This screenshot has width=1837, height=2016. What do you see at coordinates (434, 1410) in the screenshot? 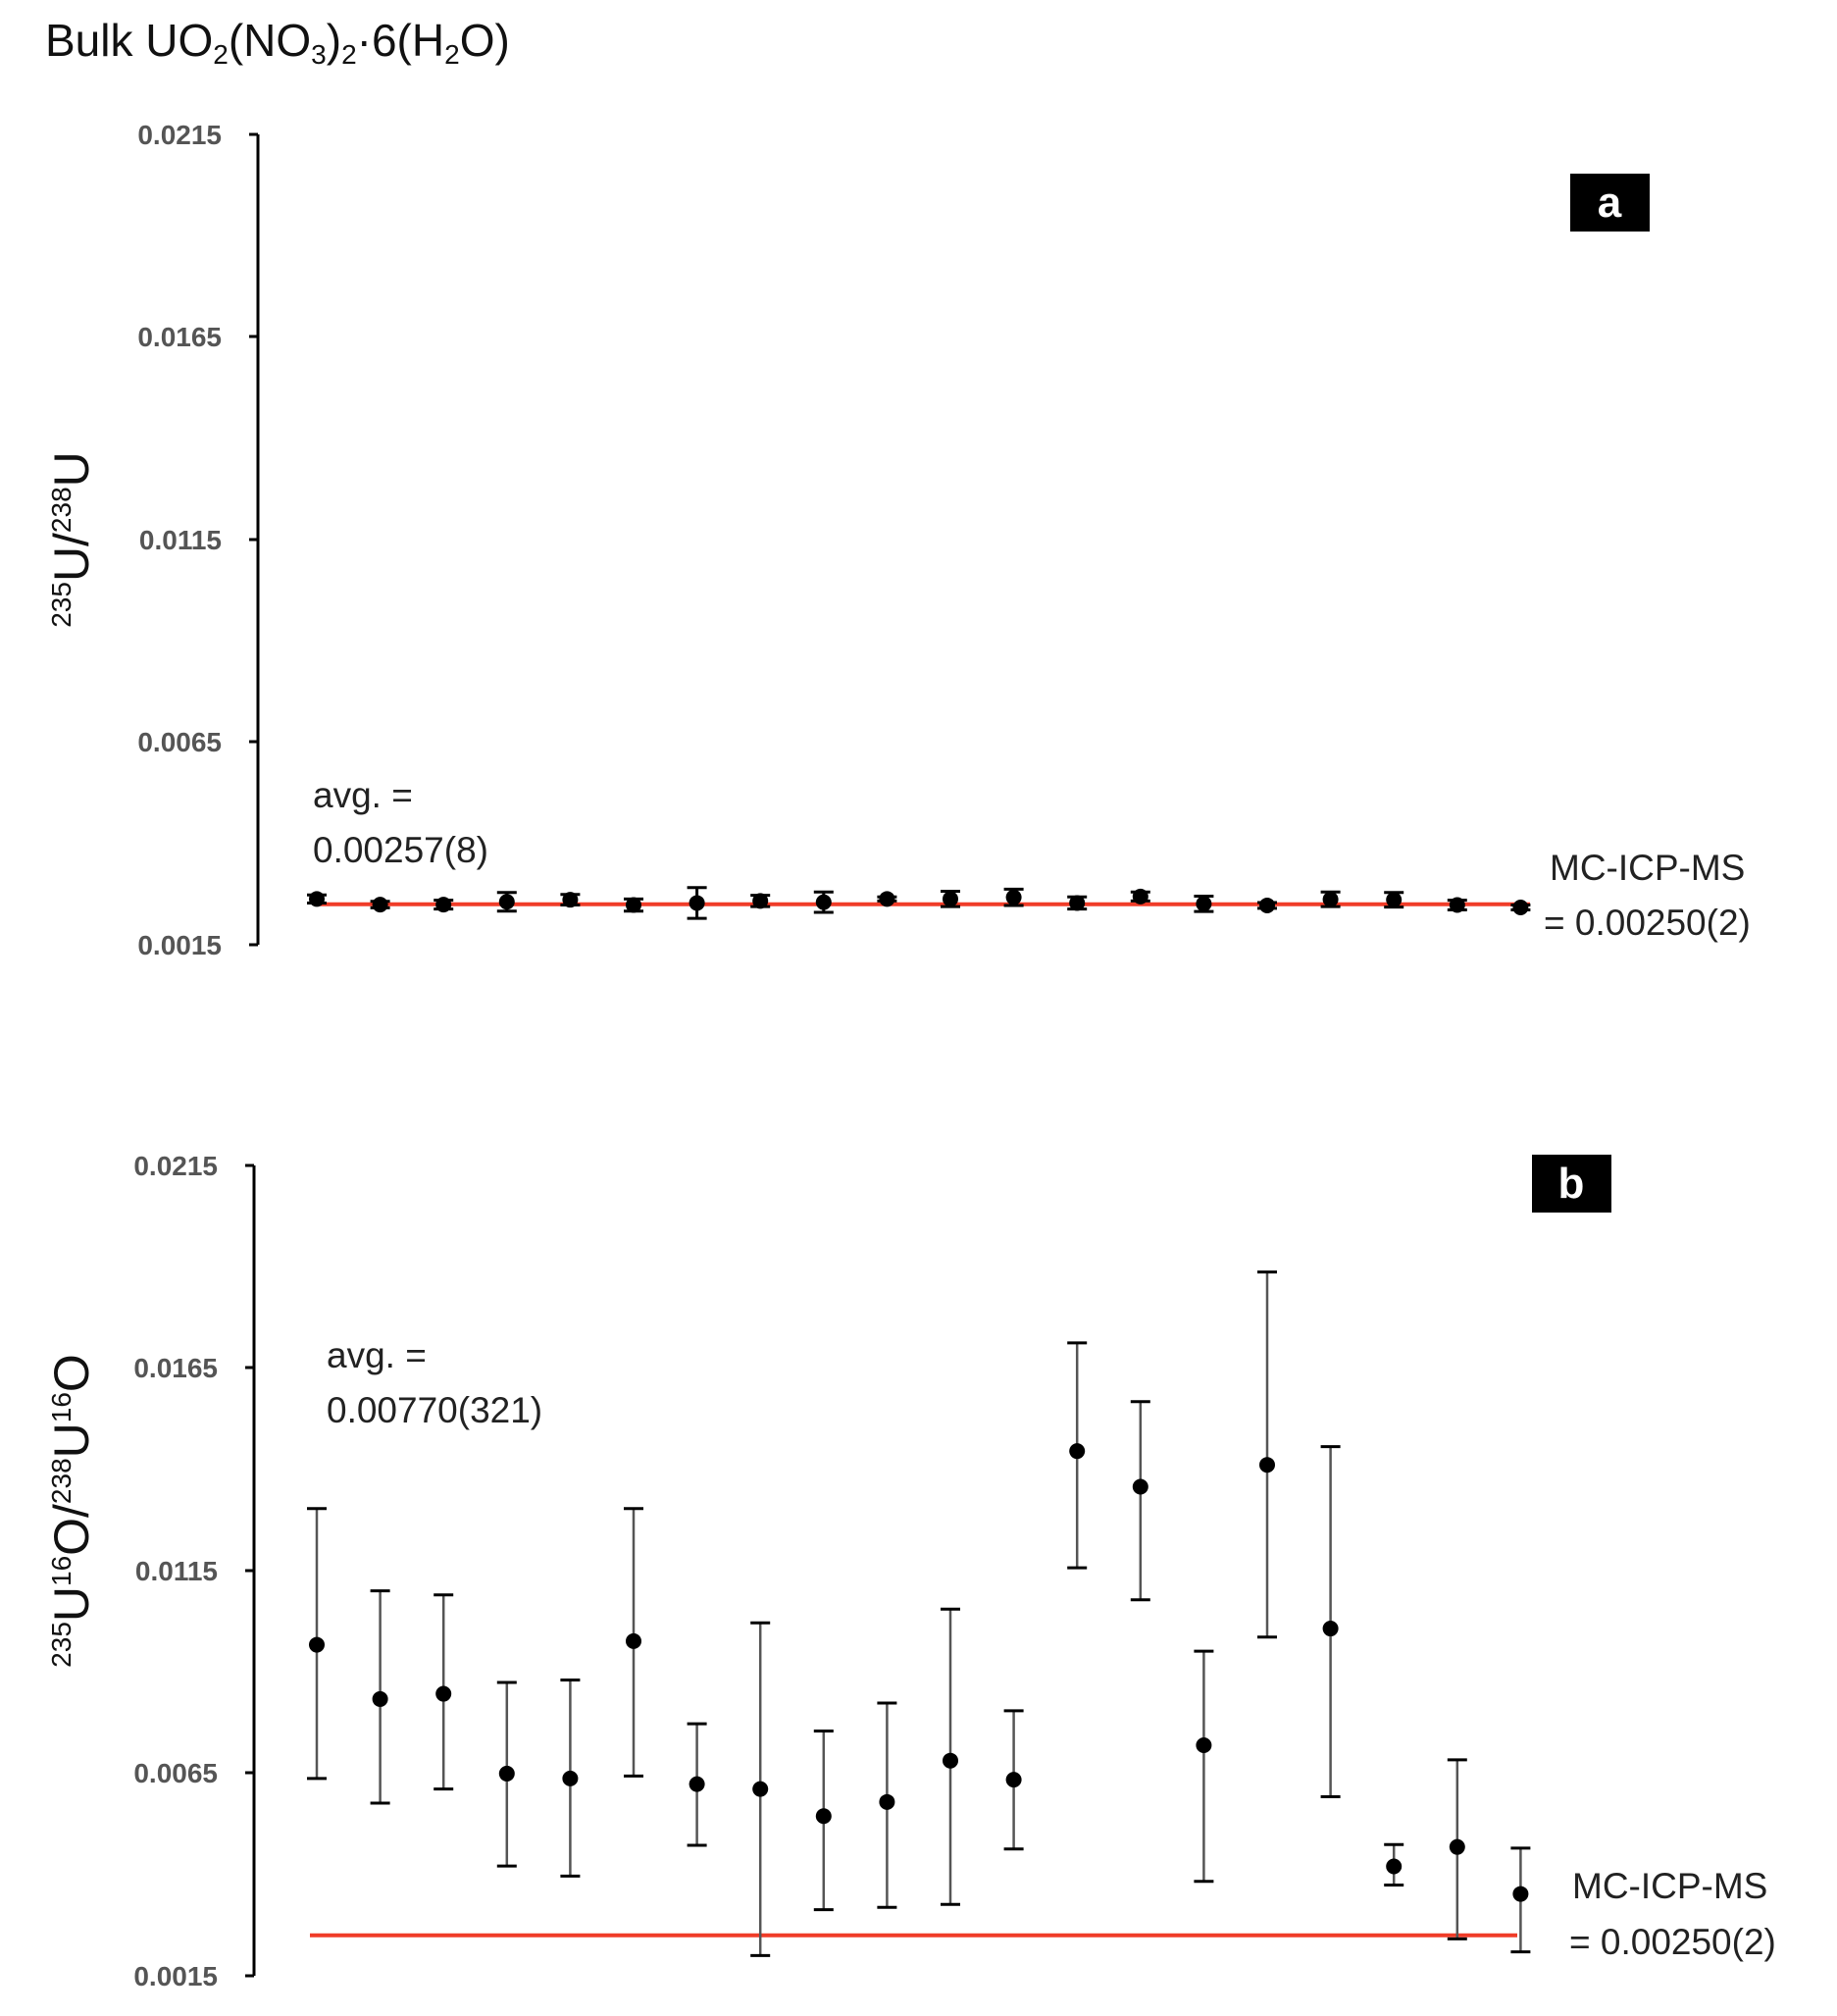
I see `average-annotation-line2: 0.00770(321)` at bounding box center [434, 1410].